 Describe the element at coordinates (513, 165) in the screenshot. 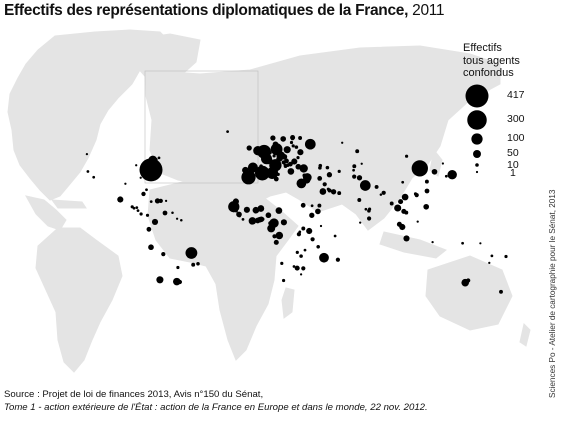

I see `legend-label: 10` at that location.